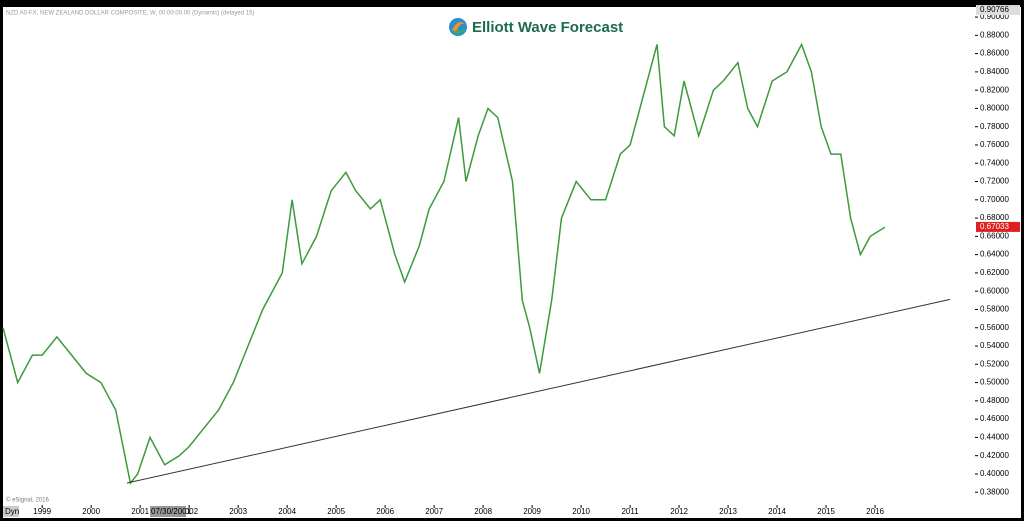 The width and height of the screenshot is (1024, 521). I want to click on y-tick-label: 0.76000, so click(994, 144).